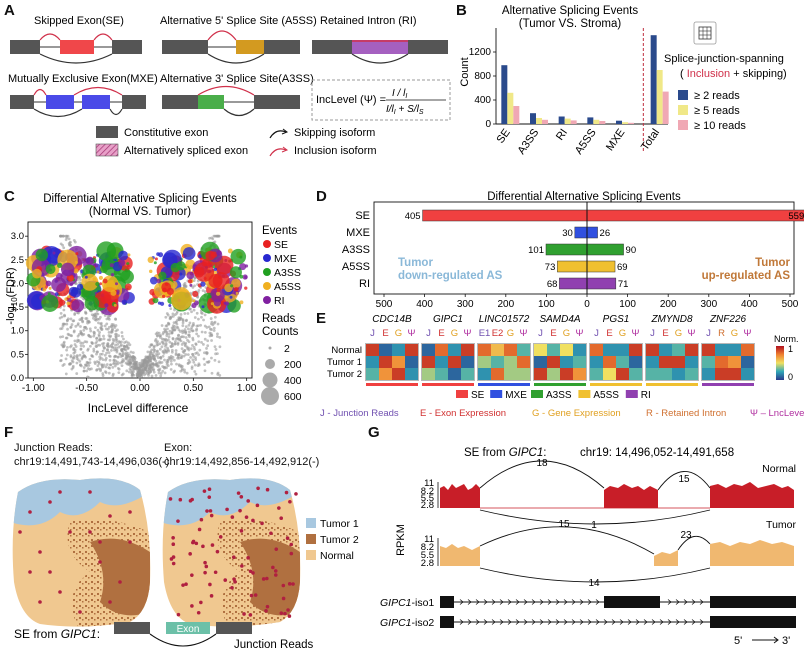  Describe the element at coordinates (407, 603) in the screenshot. I see `g-iso1-label: GIPC1-iso1` at that location.